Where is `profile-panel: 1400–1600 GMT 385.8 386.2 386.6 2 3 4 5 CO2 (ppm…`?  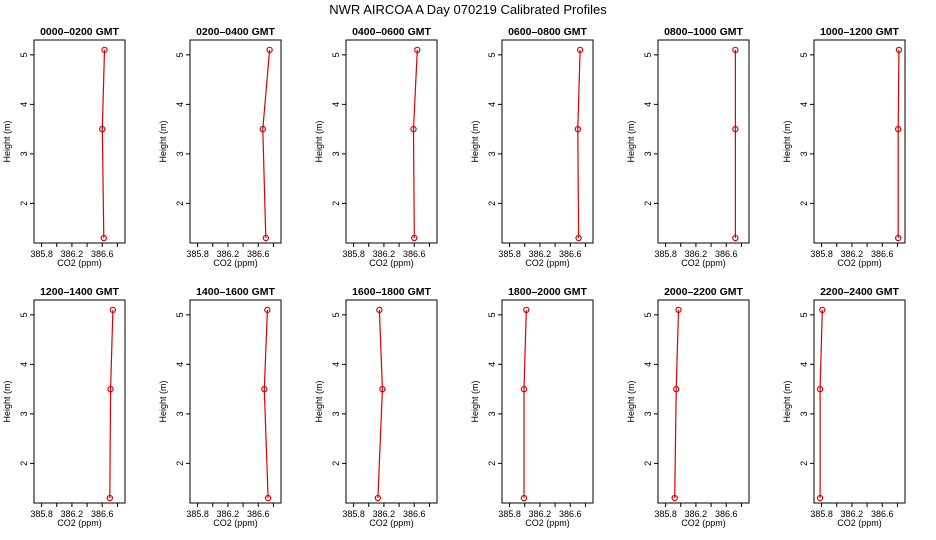 profile-panel: 1400–1600 GMT 385.8 386.2 386.6 2 3 4 5 CO2 (ppm… is located at coordinates (220, 407).